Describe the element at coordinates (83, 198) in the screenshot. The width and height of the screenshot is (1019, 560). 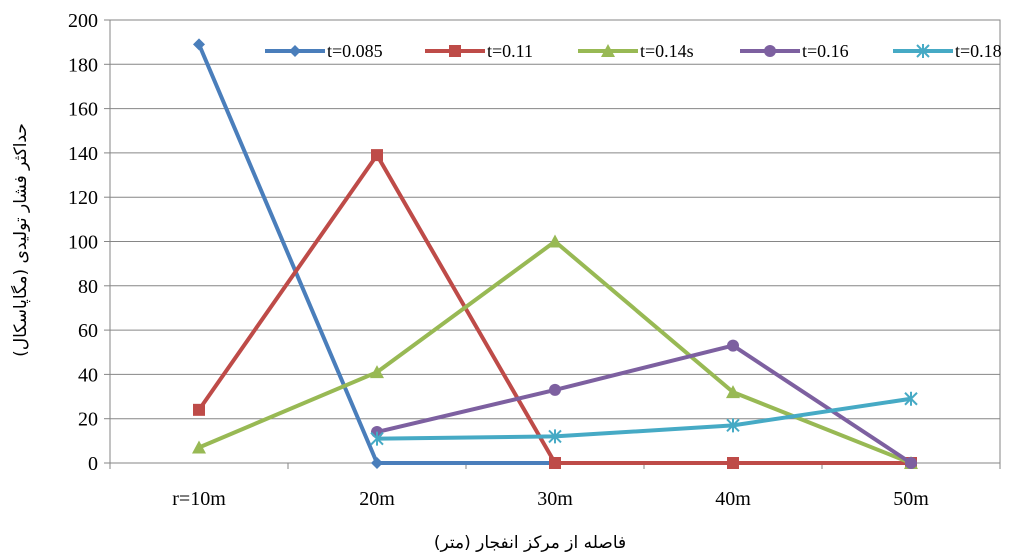
I see `y-tick-label: 120` at that location.